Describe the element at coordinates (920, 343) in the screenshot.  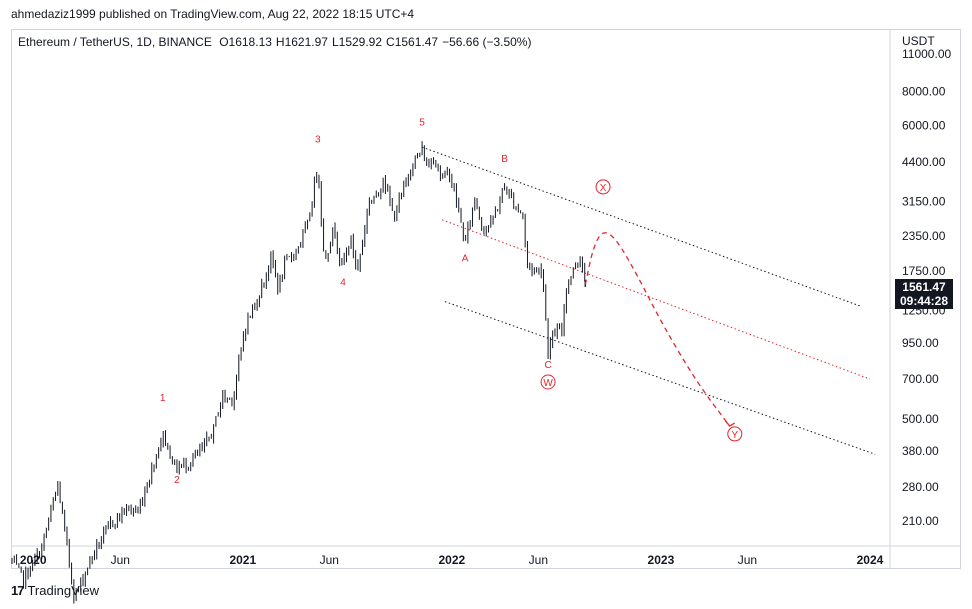
I see `y-tick-label: 950.00` at that location.